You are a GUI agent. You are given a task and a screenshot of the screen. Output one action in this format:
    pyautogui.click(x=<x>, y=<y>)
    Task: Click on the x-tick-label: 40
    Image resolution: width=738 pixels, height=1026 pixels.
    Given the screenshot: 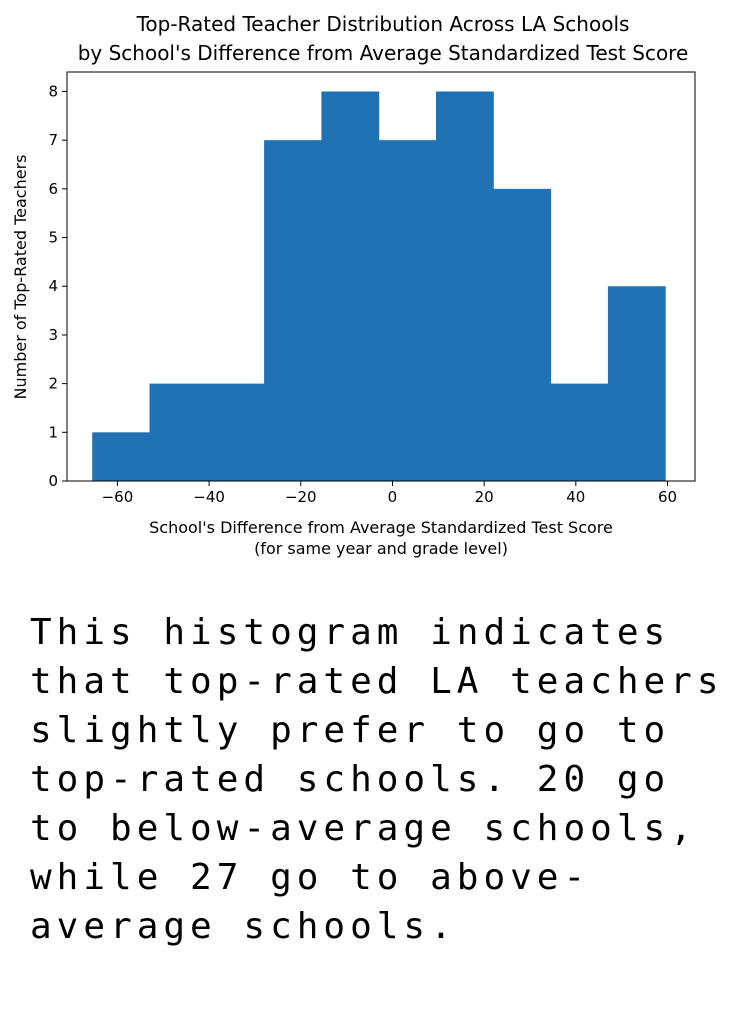 What is the action you would take?
    pyautogui.click(x=575, y=497)
    